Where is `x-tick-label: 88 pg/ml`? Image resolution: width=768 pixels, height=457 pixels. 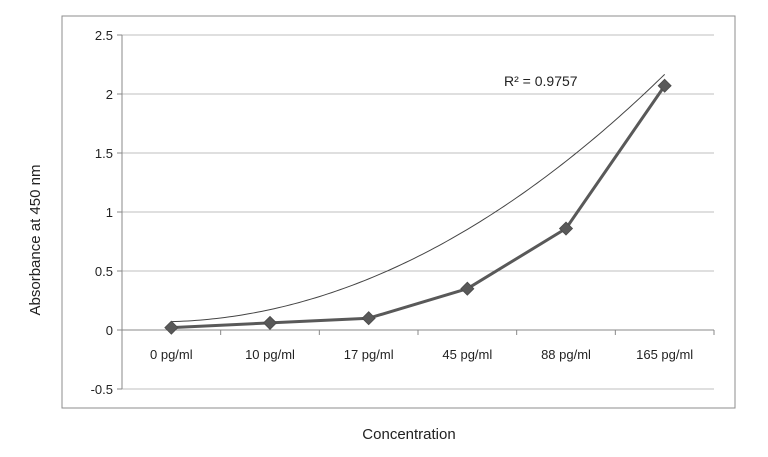
x-tick-label: 88 pg/ml is located at coordinates (566, 354).